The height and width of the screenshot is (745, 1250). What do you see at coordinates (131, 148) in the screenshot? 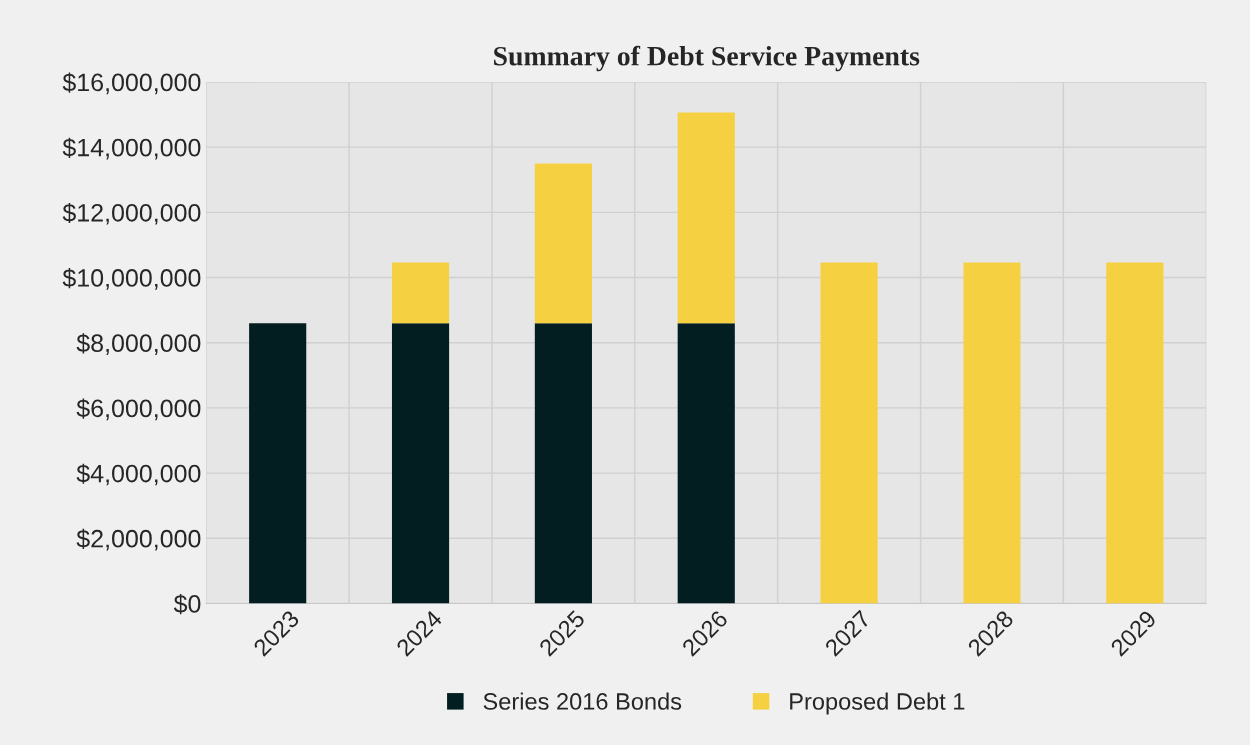
I see `y-tick-label: $14,000,000` at bounding box center [131, 148].